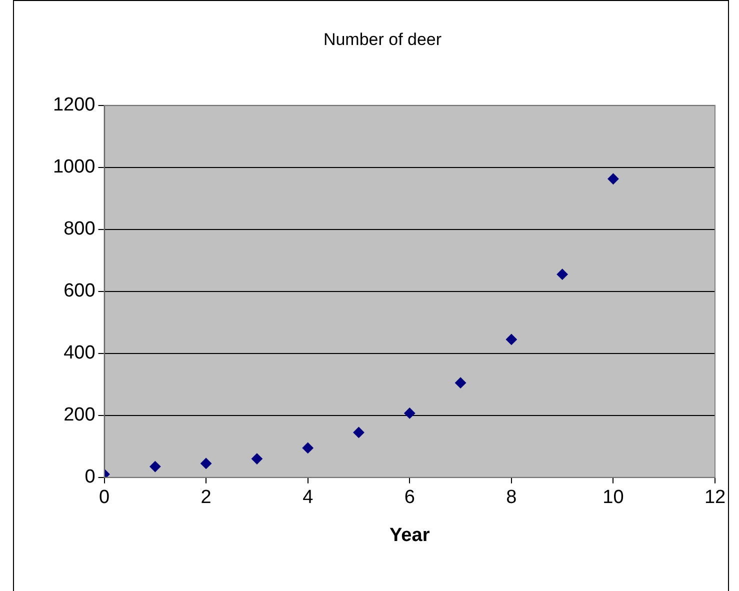  Describe the element at coordinates (80, 353) in the screenshot. I see `y-tick-label: 400` at that location.